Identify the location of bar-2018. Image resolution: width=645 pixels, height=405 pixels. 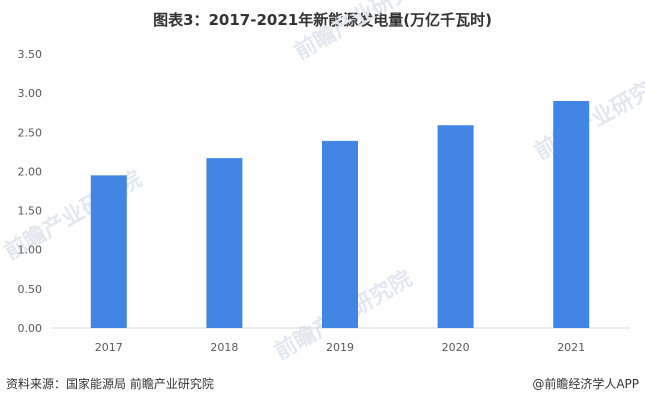
(224, 243).